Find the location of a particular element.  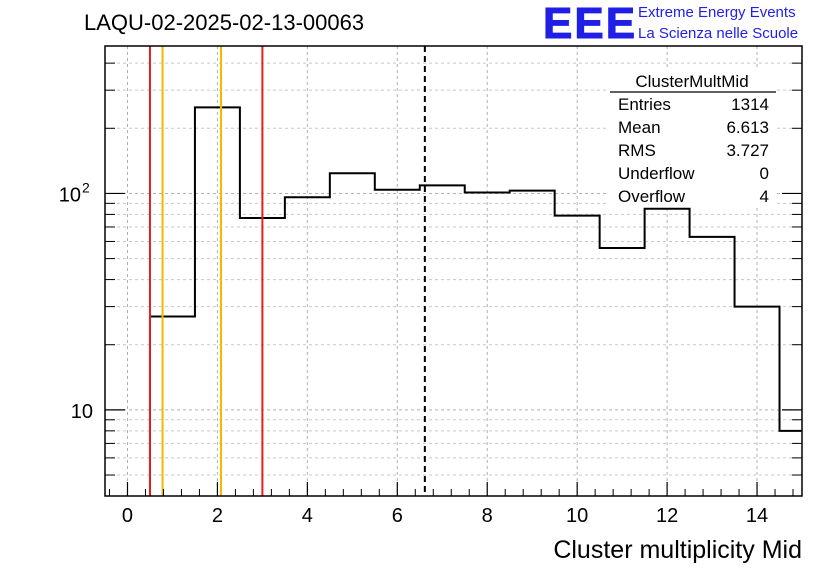

stats-row-value: 3.727 is located at coordinates (747, 150).